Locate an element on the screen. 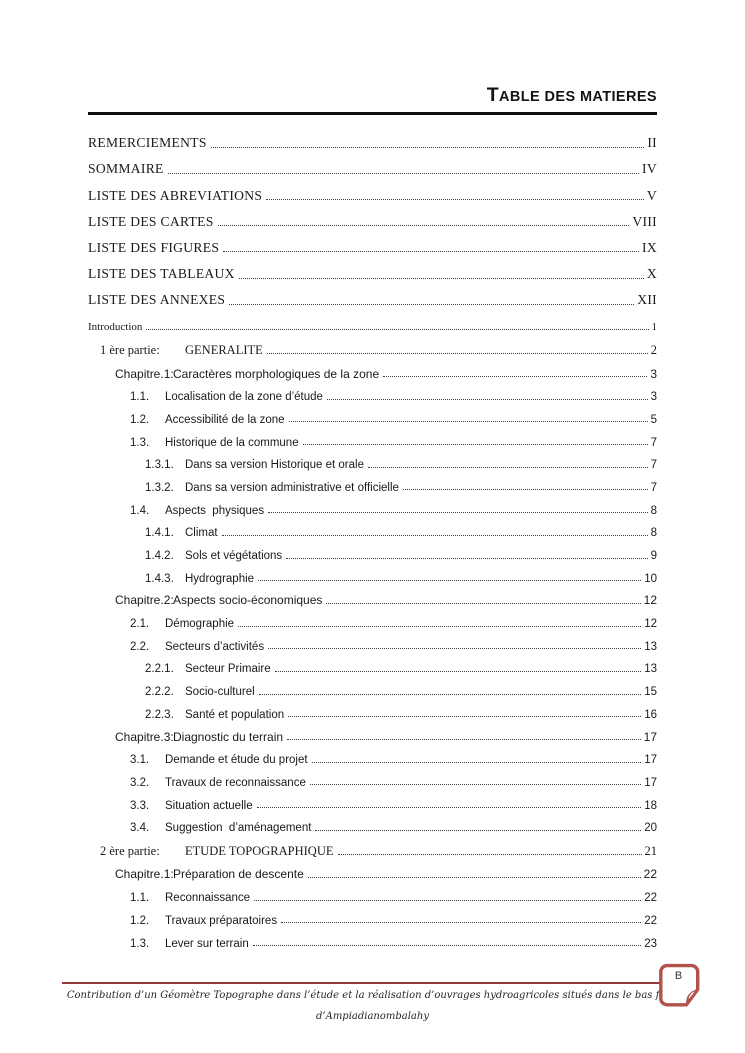  toc-entry-number: Chapitre.2: is located at coordinates (144, 600).